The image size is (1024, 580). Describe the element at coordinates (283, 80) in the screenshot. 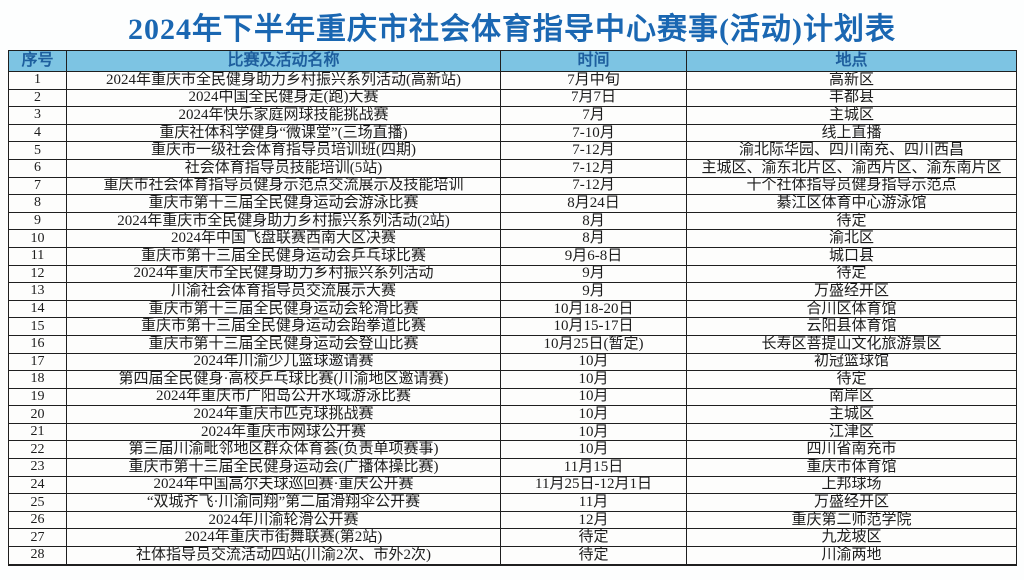

I see `event-name-cell: 2024年重庆市全民健身助力乡村振兴系列活动(高新站)` at that location.